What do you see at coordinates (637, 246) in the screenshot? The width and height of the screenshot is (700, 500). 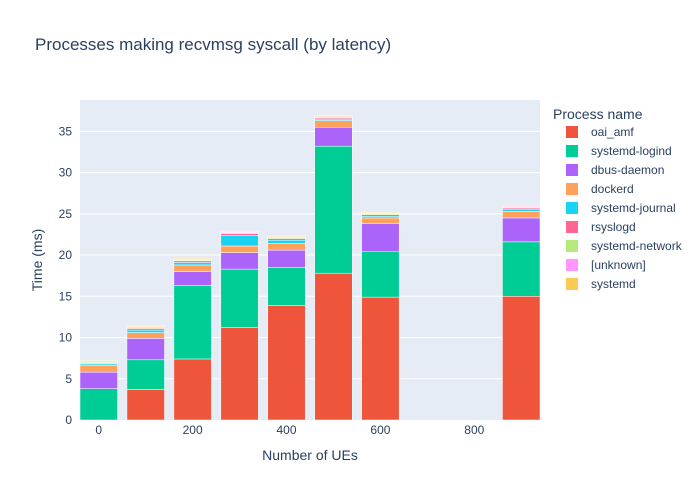 I see `legend-label: systemd-network` at bounding box center [637, 246].